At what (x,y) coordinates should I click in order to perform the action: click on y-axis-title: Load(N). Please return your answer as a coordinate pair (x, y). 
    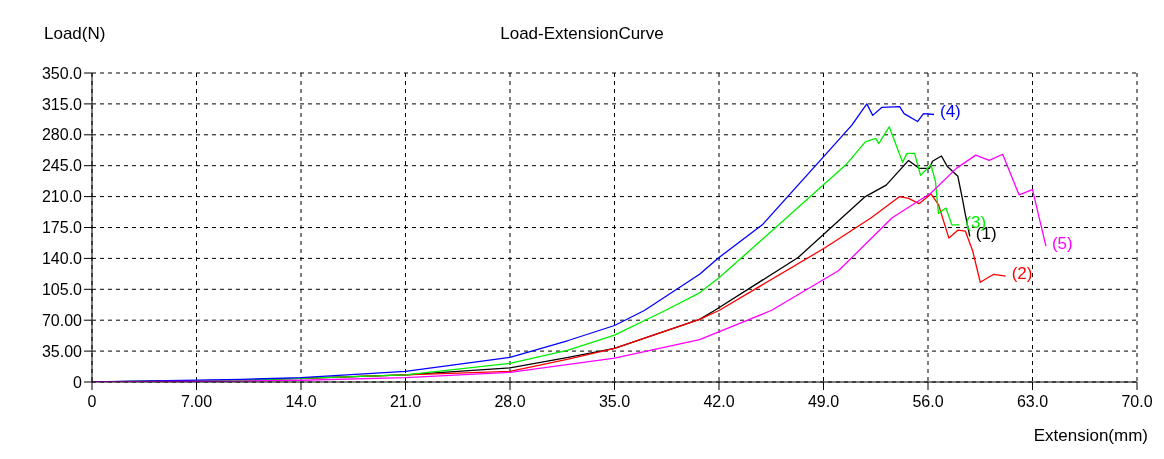
    Looking at the image, I should click on (75, 34).